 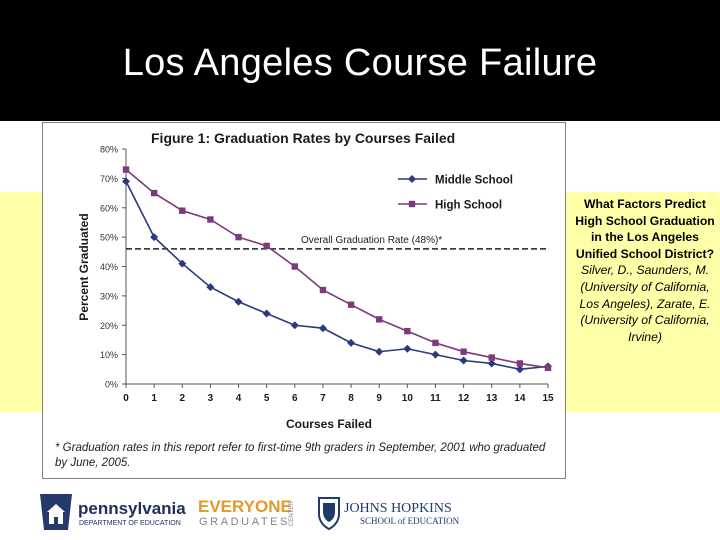 I want to click on x-tick-label: 3, so click(x=211, y=398).